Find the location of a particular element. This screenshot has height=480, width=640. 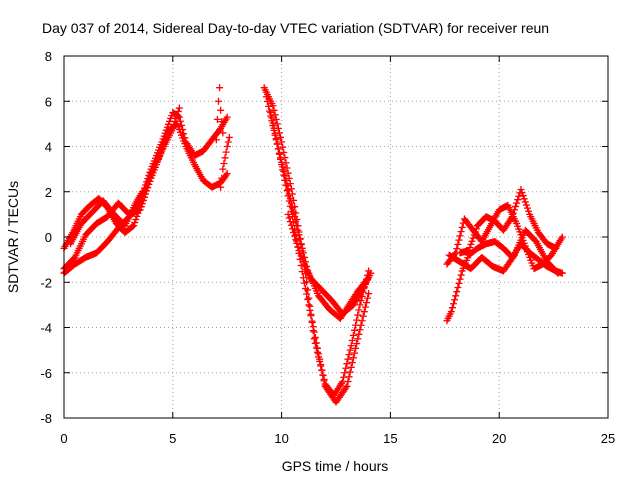

series-spike-7b is located at coordinates (225, 162).